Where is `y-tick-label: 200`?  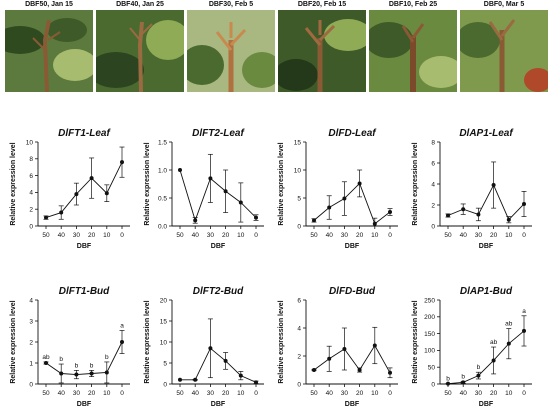 y-tick-label: 200 is located at coordinates (429, 317).